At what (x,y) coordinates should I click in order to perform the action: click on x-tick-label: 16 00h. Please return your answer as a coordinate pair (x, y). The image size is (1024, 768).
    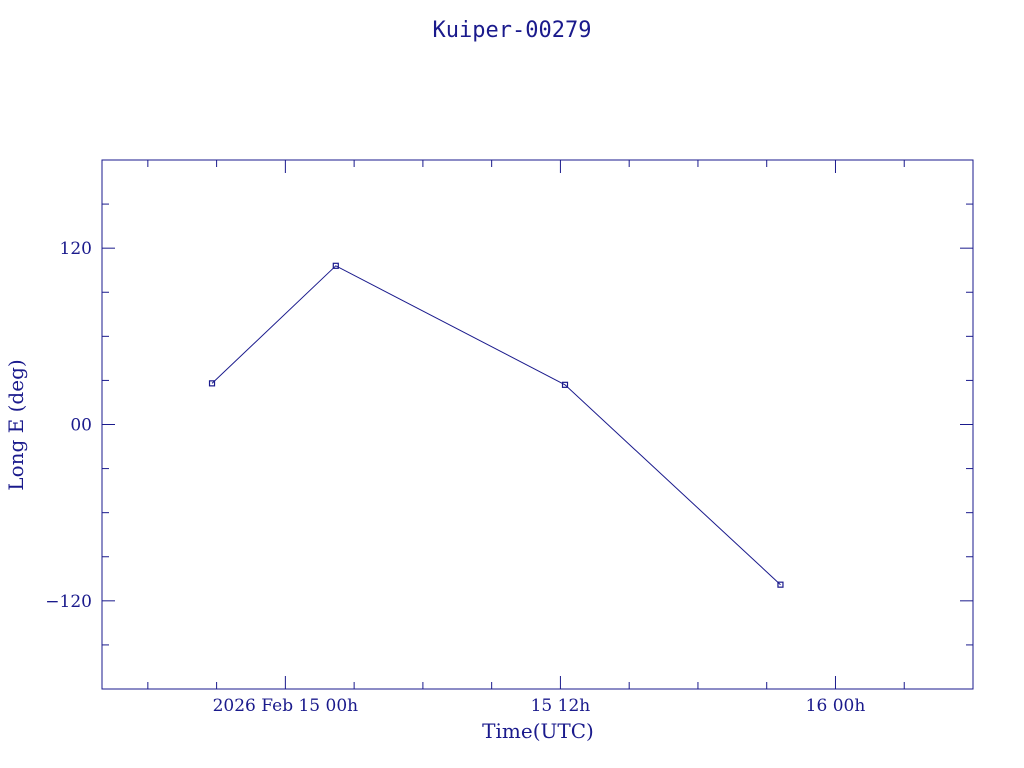
    Looking at the image, I should click on (836, 706).